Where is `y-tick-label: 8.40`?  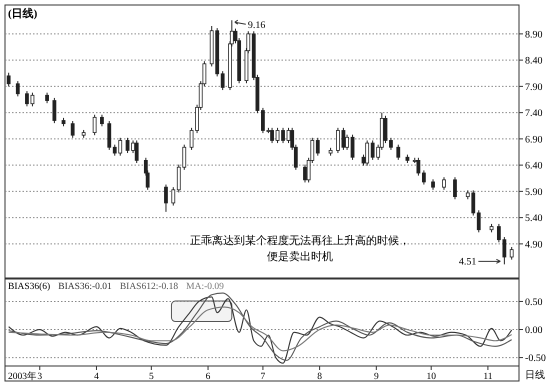 y-tick-label: 8.40 is located at coordinates (533, 61).